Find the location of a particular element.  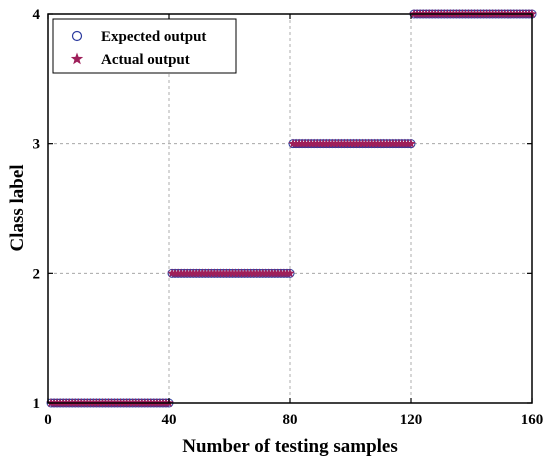

y-tick-label: 2 is located at coordinates (37, 274).